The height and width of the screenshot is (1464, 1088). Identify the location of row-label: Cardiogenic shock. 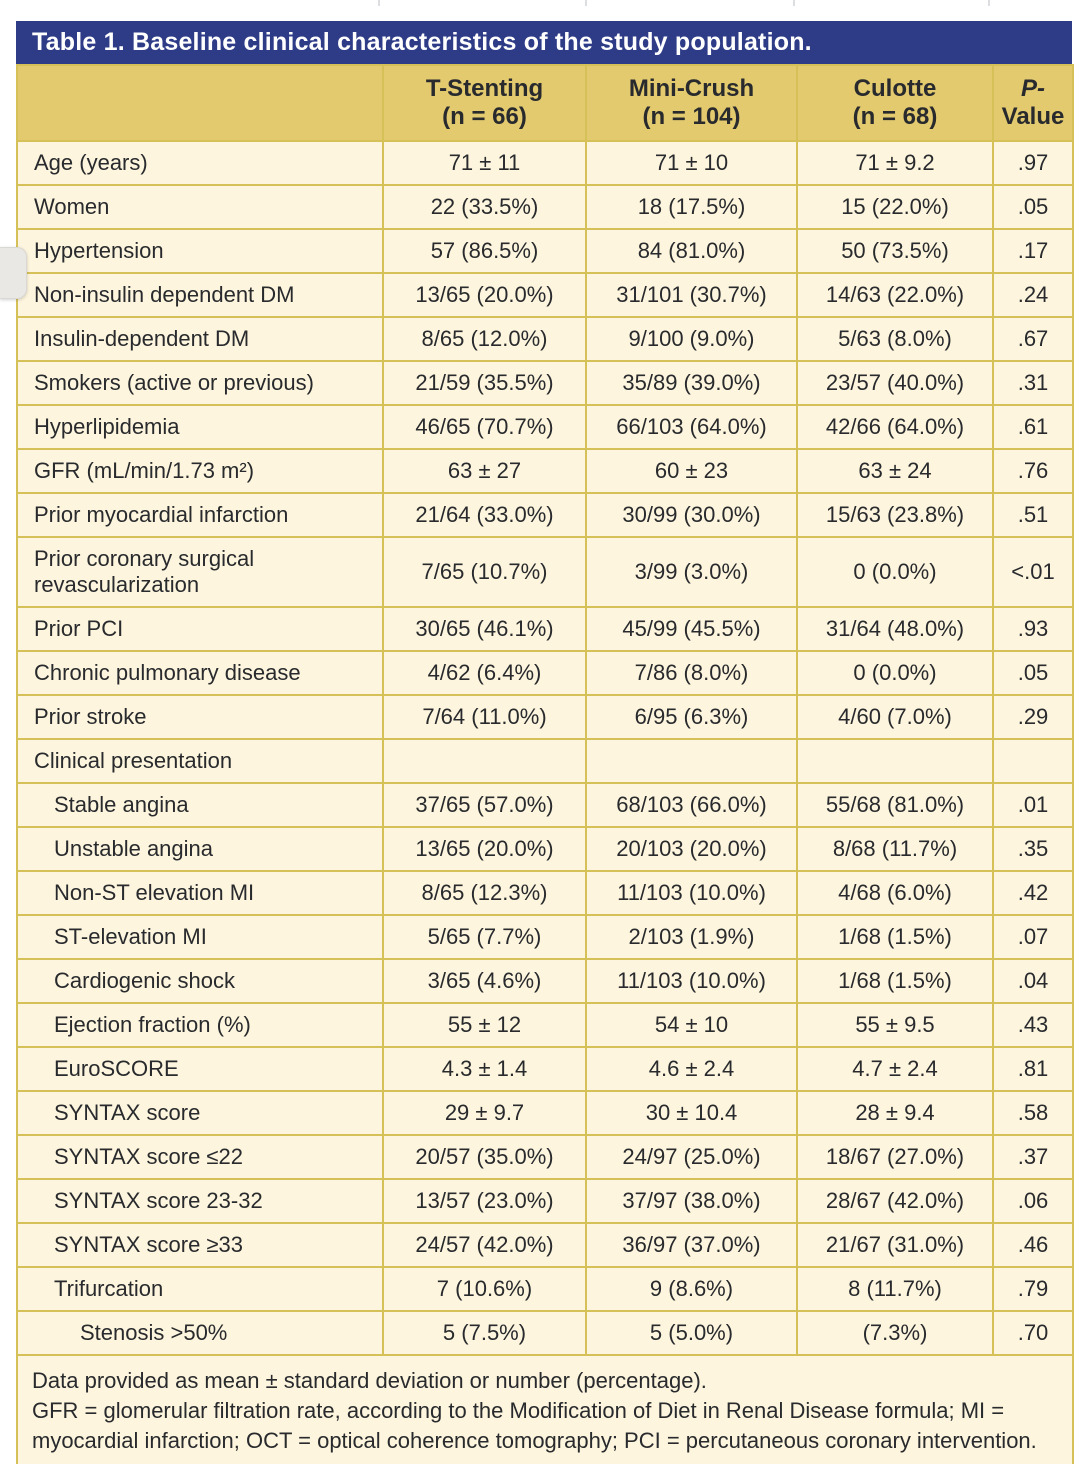
(200, 981).